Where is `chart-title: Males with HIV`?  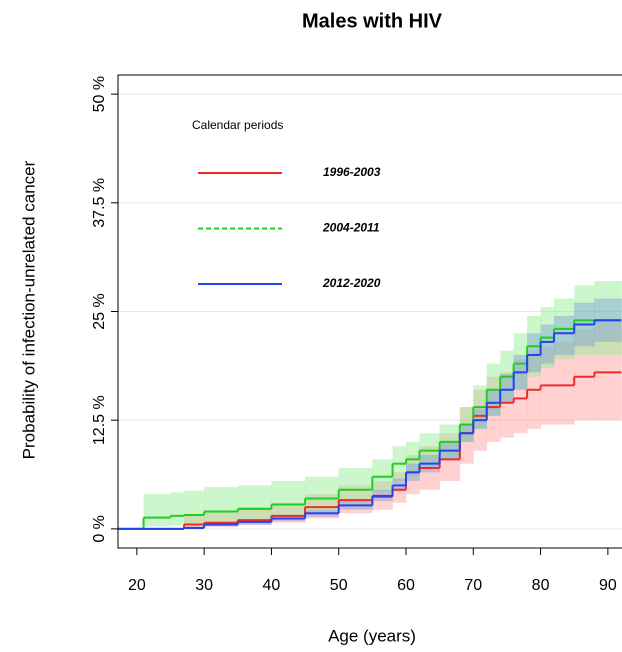 chart-title: Males with HIV is located at coordinates (372, 21).